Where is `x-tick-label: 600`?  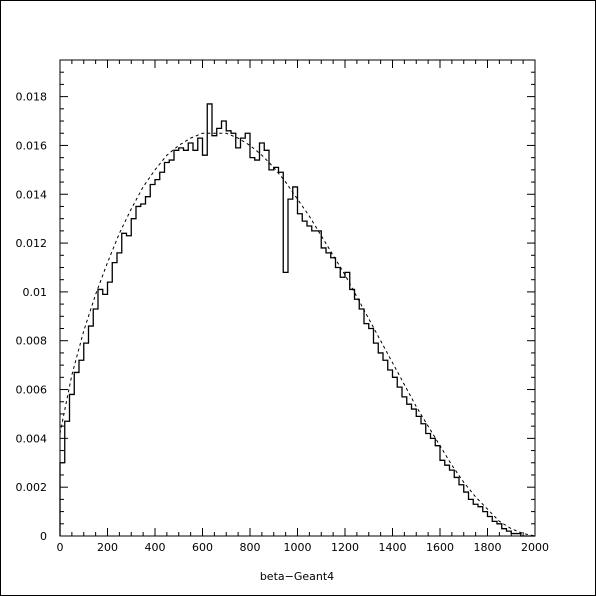
x-tick-label: 600 is located at coordinates (202, 547).